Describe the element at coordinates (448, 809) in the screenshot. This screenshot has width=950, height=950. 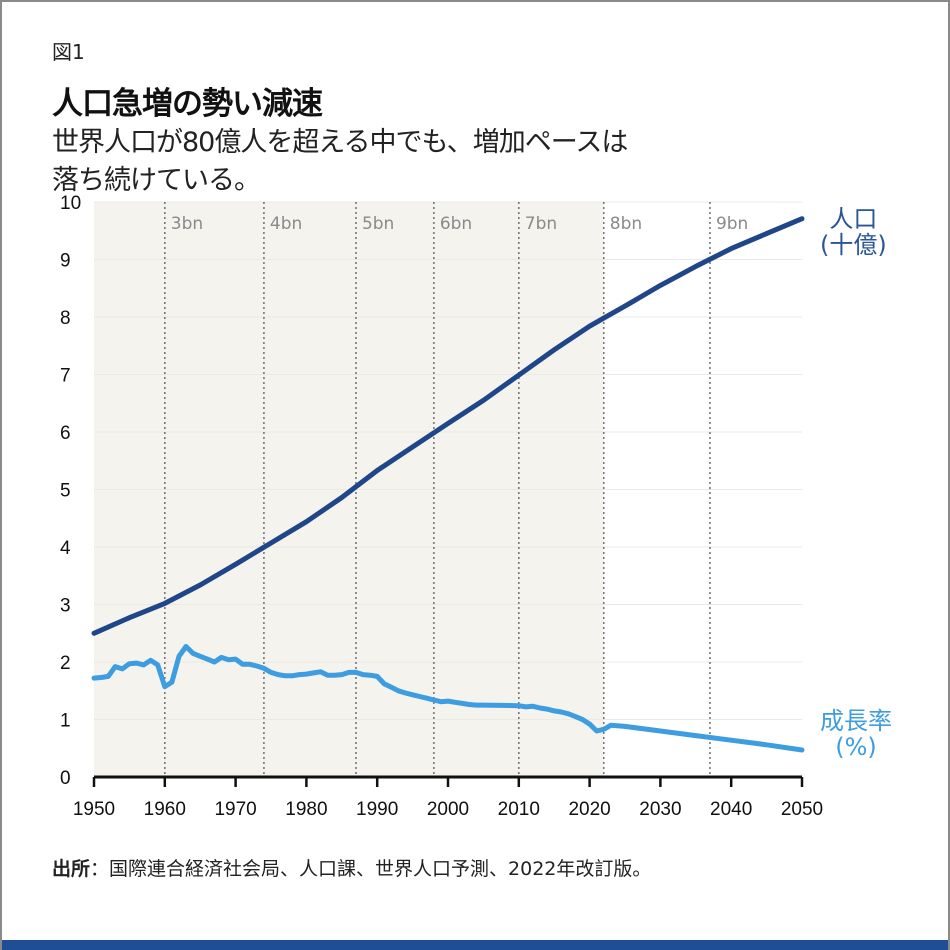
I see `x-tick-label: 2000` at that location.